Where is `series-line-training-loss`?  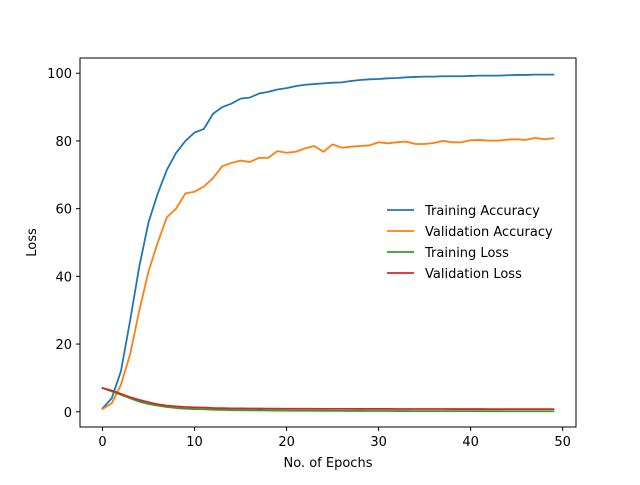 series-line-training-loss is located at coordinates (328, 399).